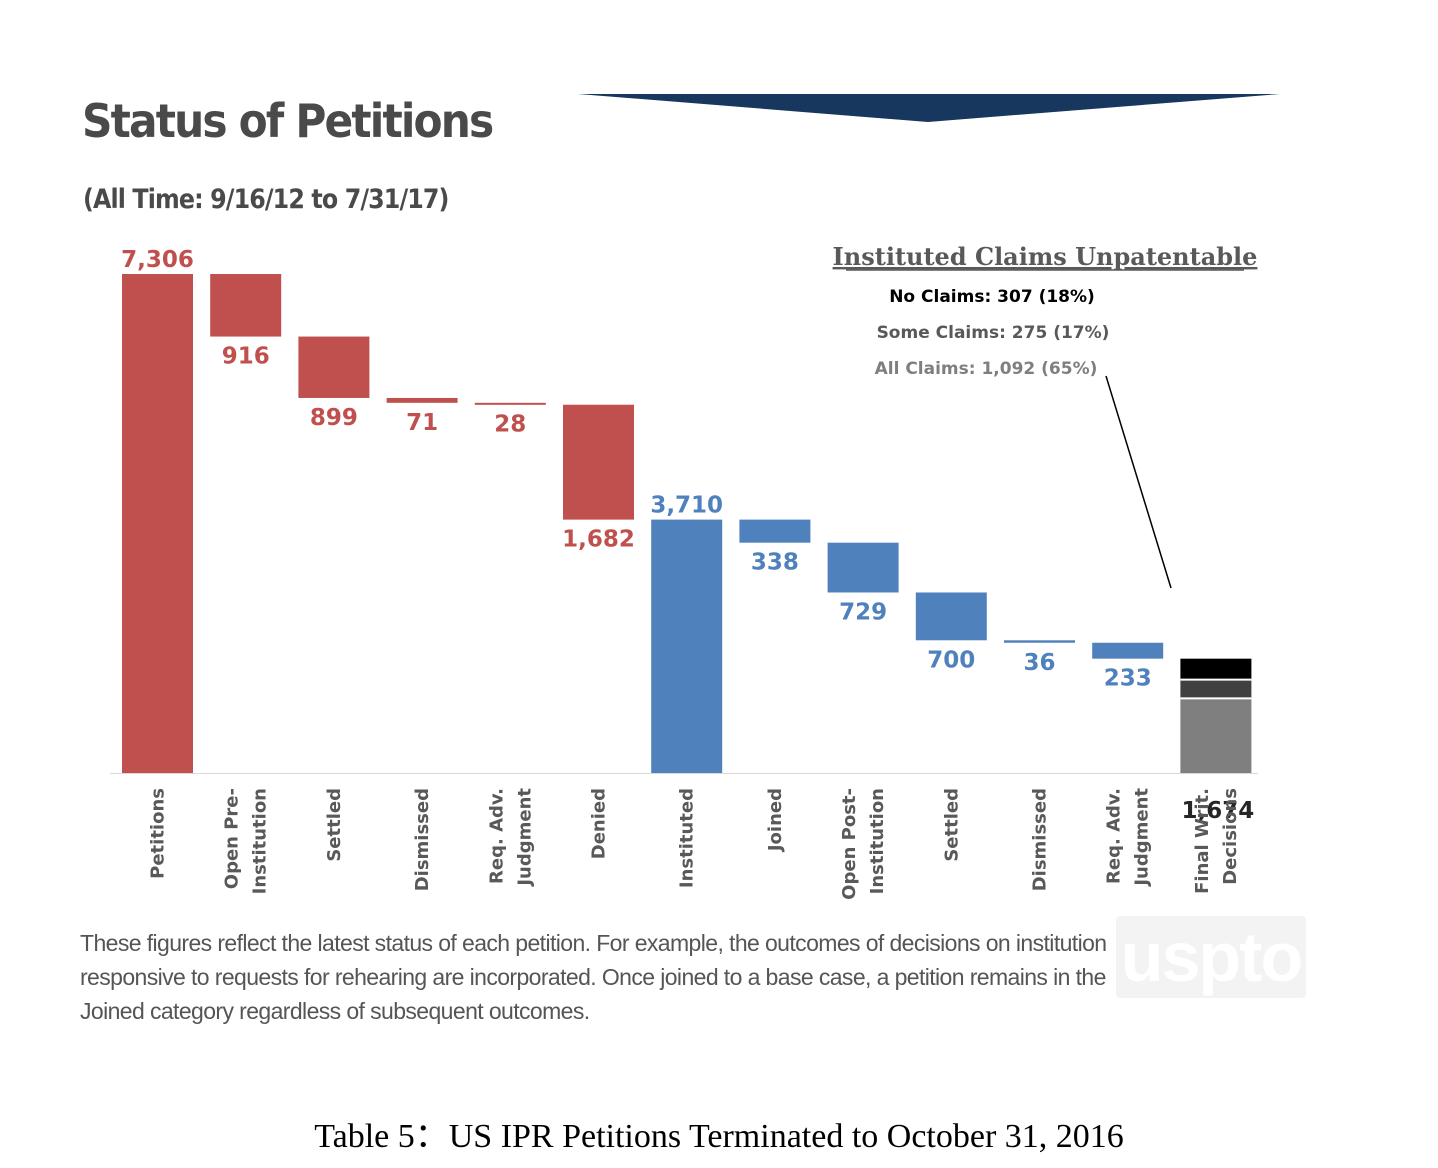 Image resolution: width=1438 pixels, height=1168 pixels. Describe the element at coordinates (775, 563) in the screenshot. I see `value-label-7: 338` at that location.